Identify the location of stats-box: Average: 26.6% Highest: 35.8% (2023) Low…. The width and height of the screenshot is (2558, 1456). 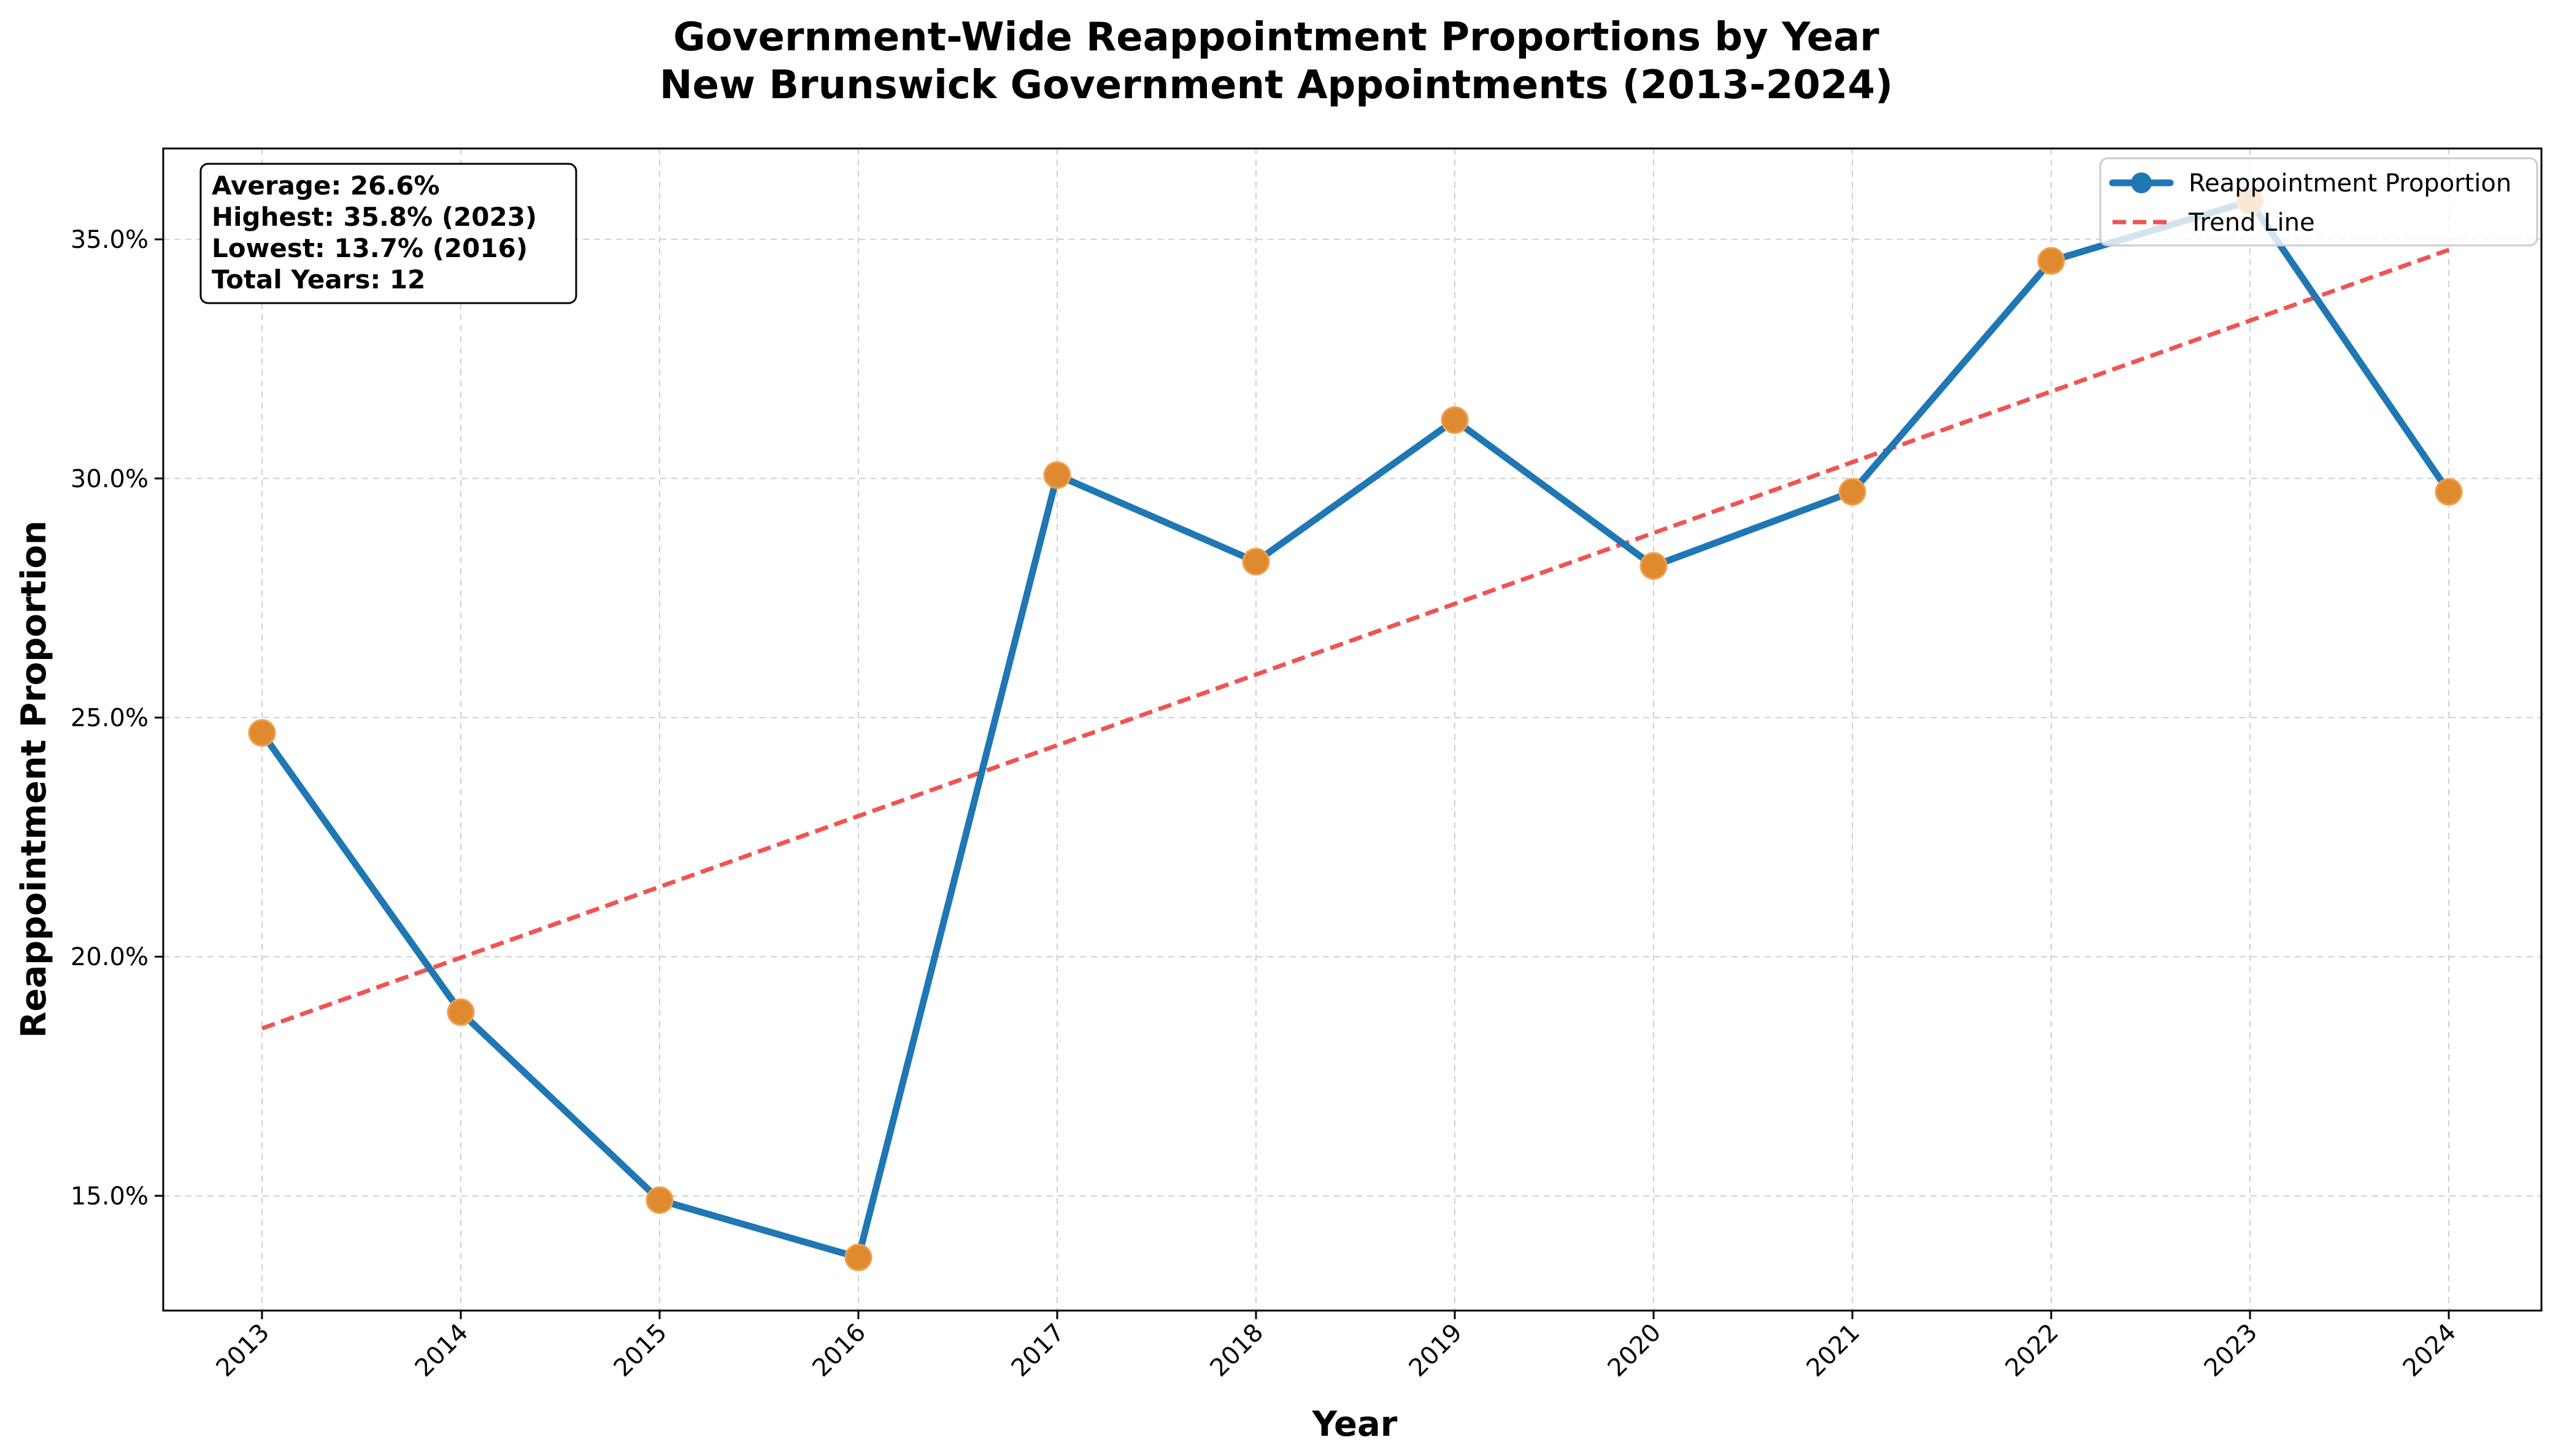
(388, 233).